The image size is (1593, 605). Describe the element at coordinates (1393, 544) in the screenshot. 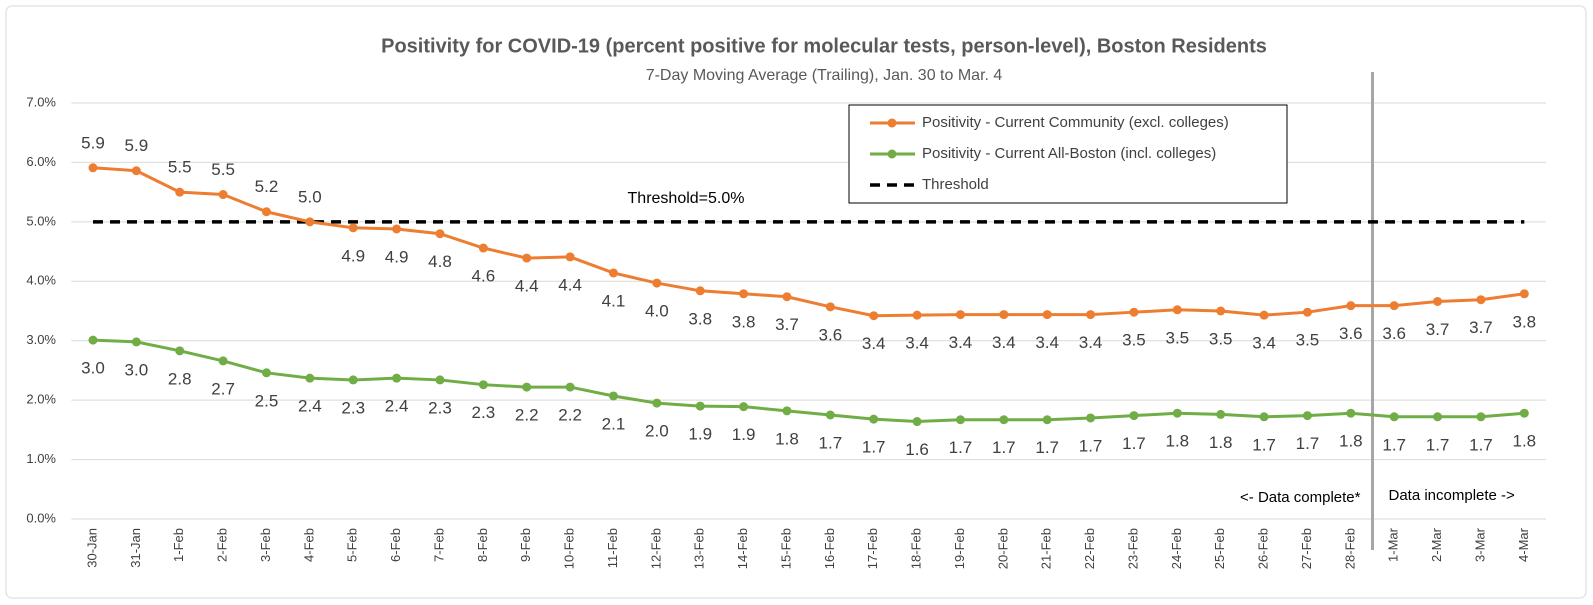

I see `x-tick-label: 1-Mar` at that location.